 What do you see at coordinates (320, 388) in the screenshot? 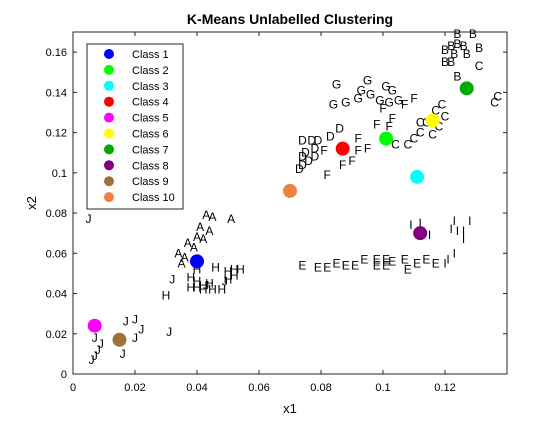
I see `x-tick-label: 0.08` at bounding box center [320, 388].